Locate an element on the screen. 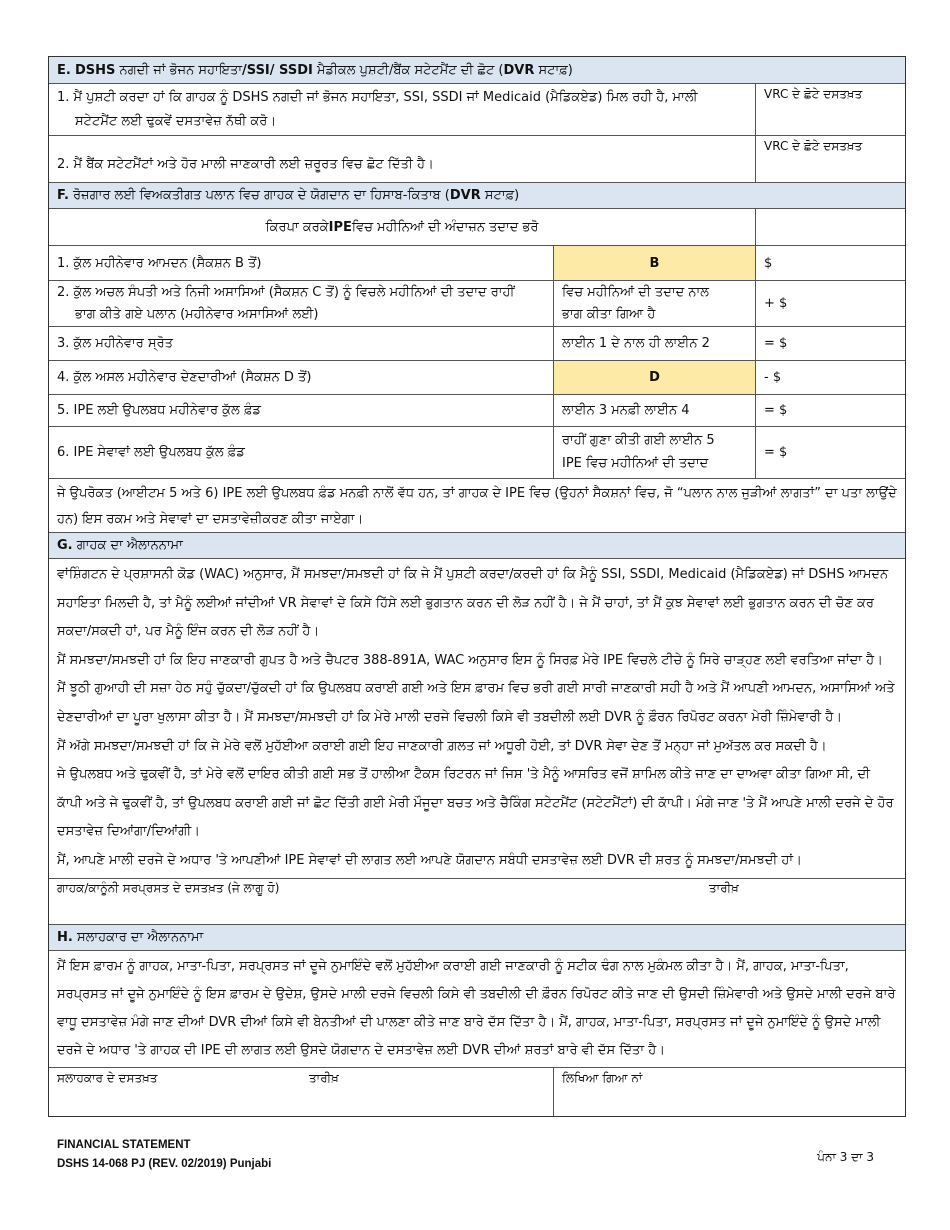 This screenshot has width=950, height=1230. total-resources-field: = $ is located at coordinates (776, 343).